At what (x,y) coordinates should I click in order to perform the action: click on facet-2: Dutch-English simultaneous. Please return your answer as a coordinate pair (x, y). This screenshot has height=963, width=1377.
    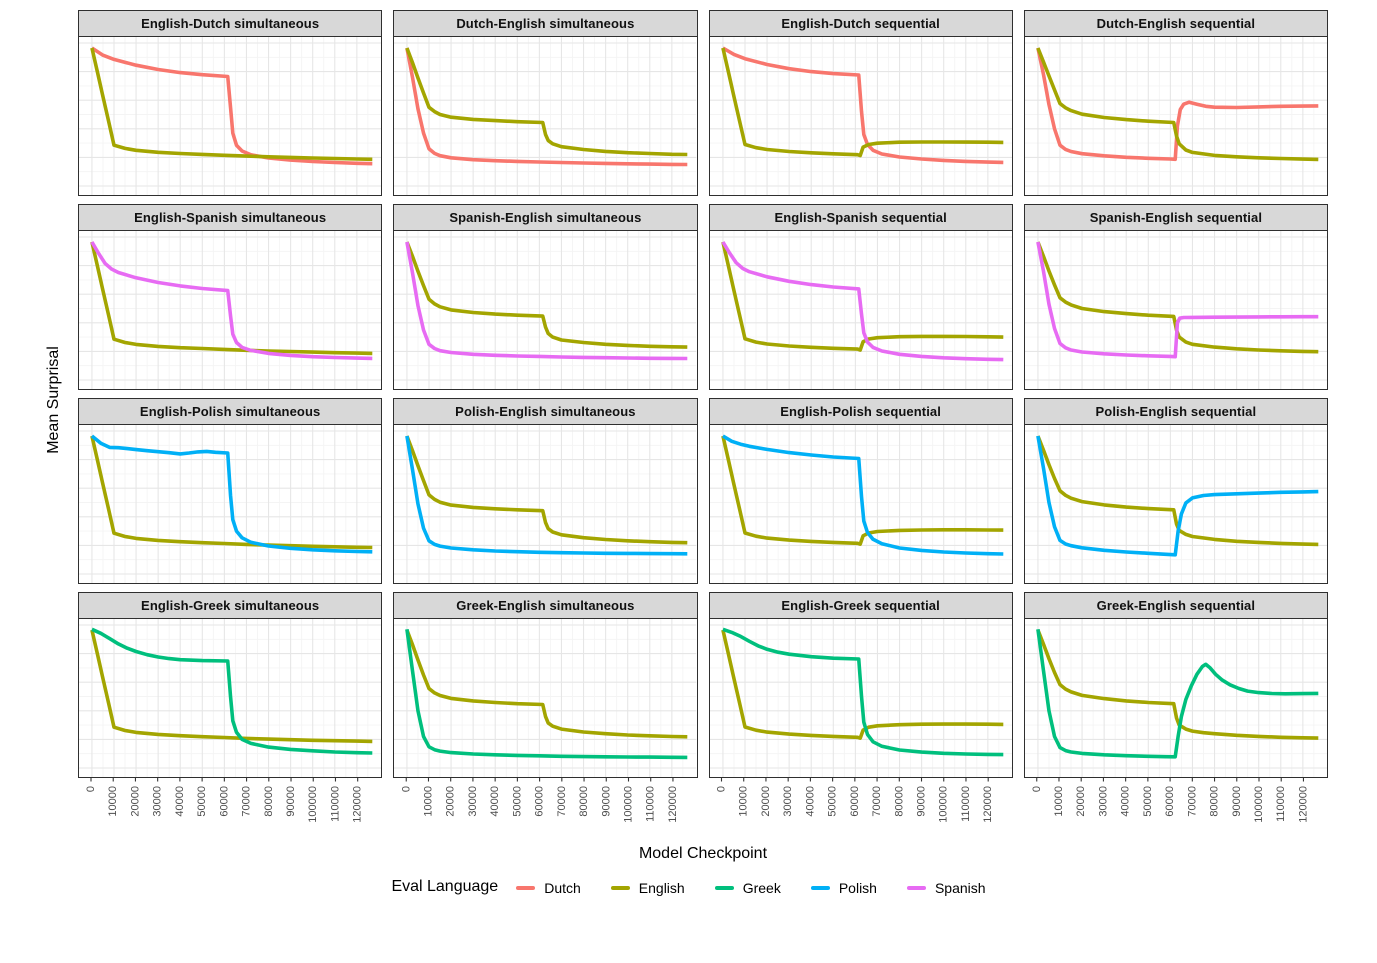
    Looking at the image, I should click on (545, 103).